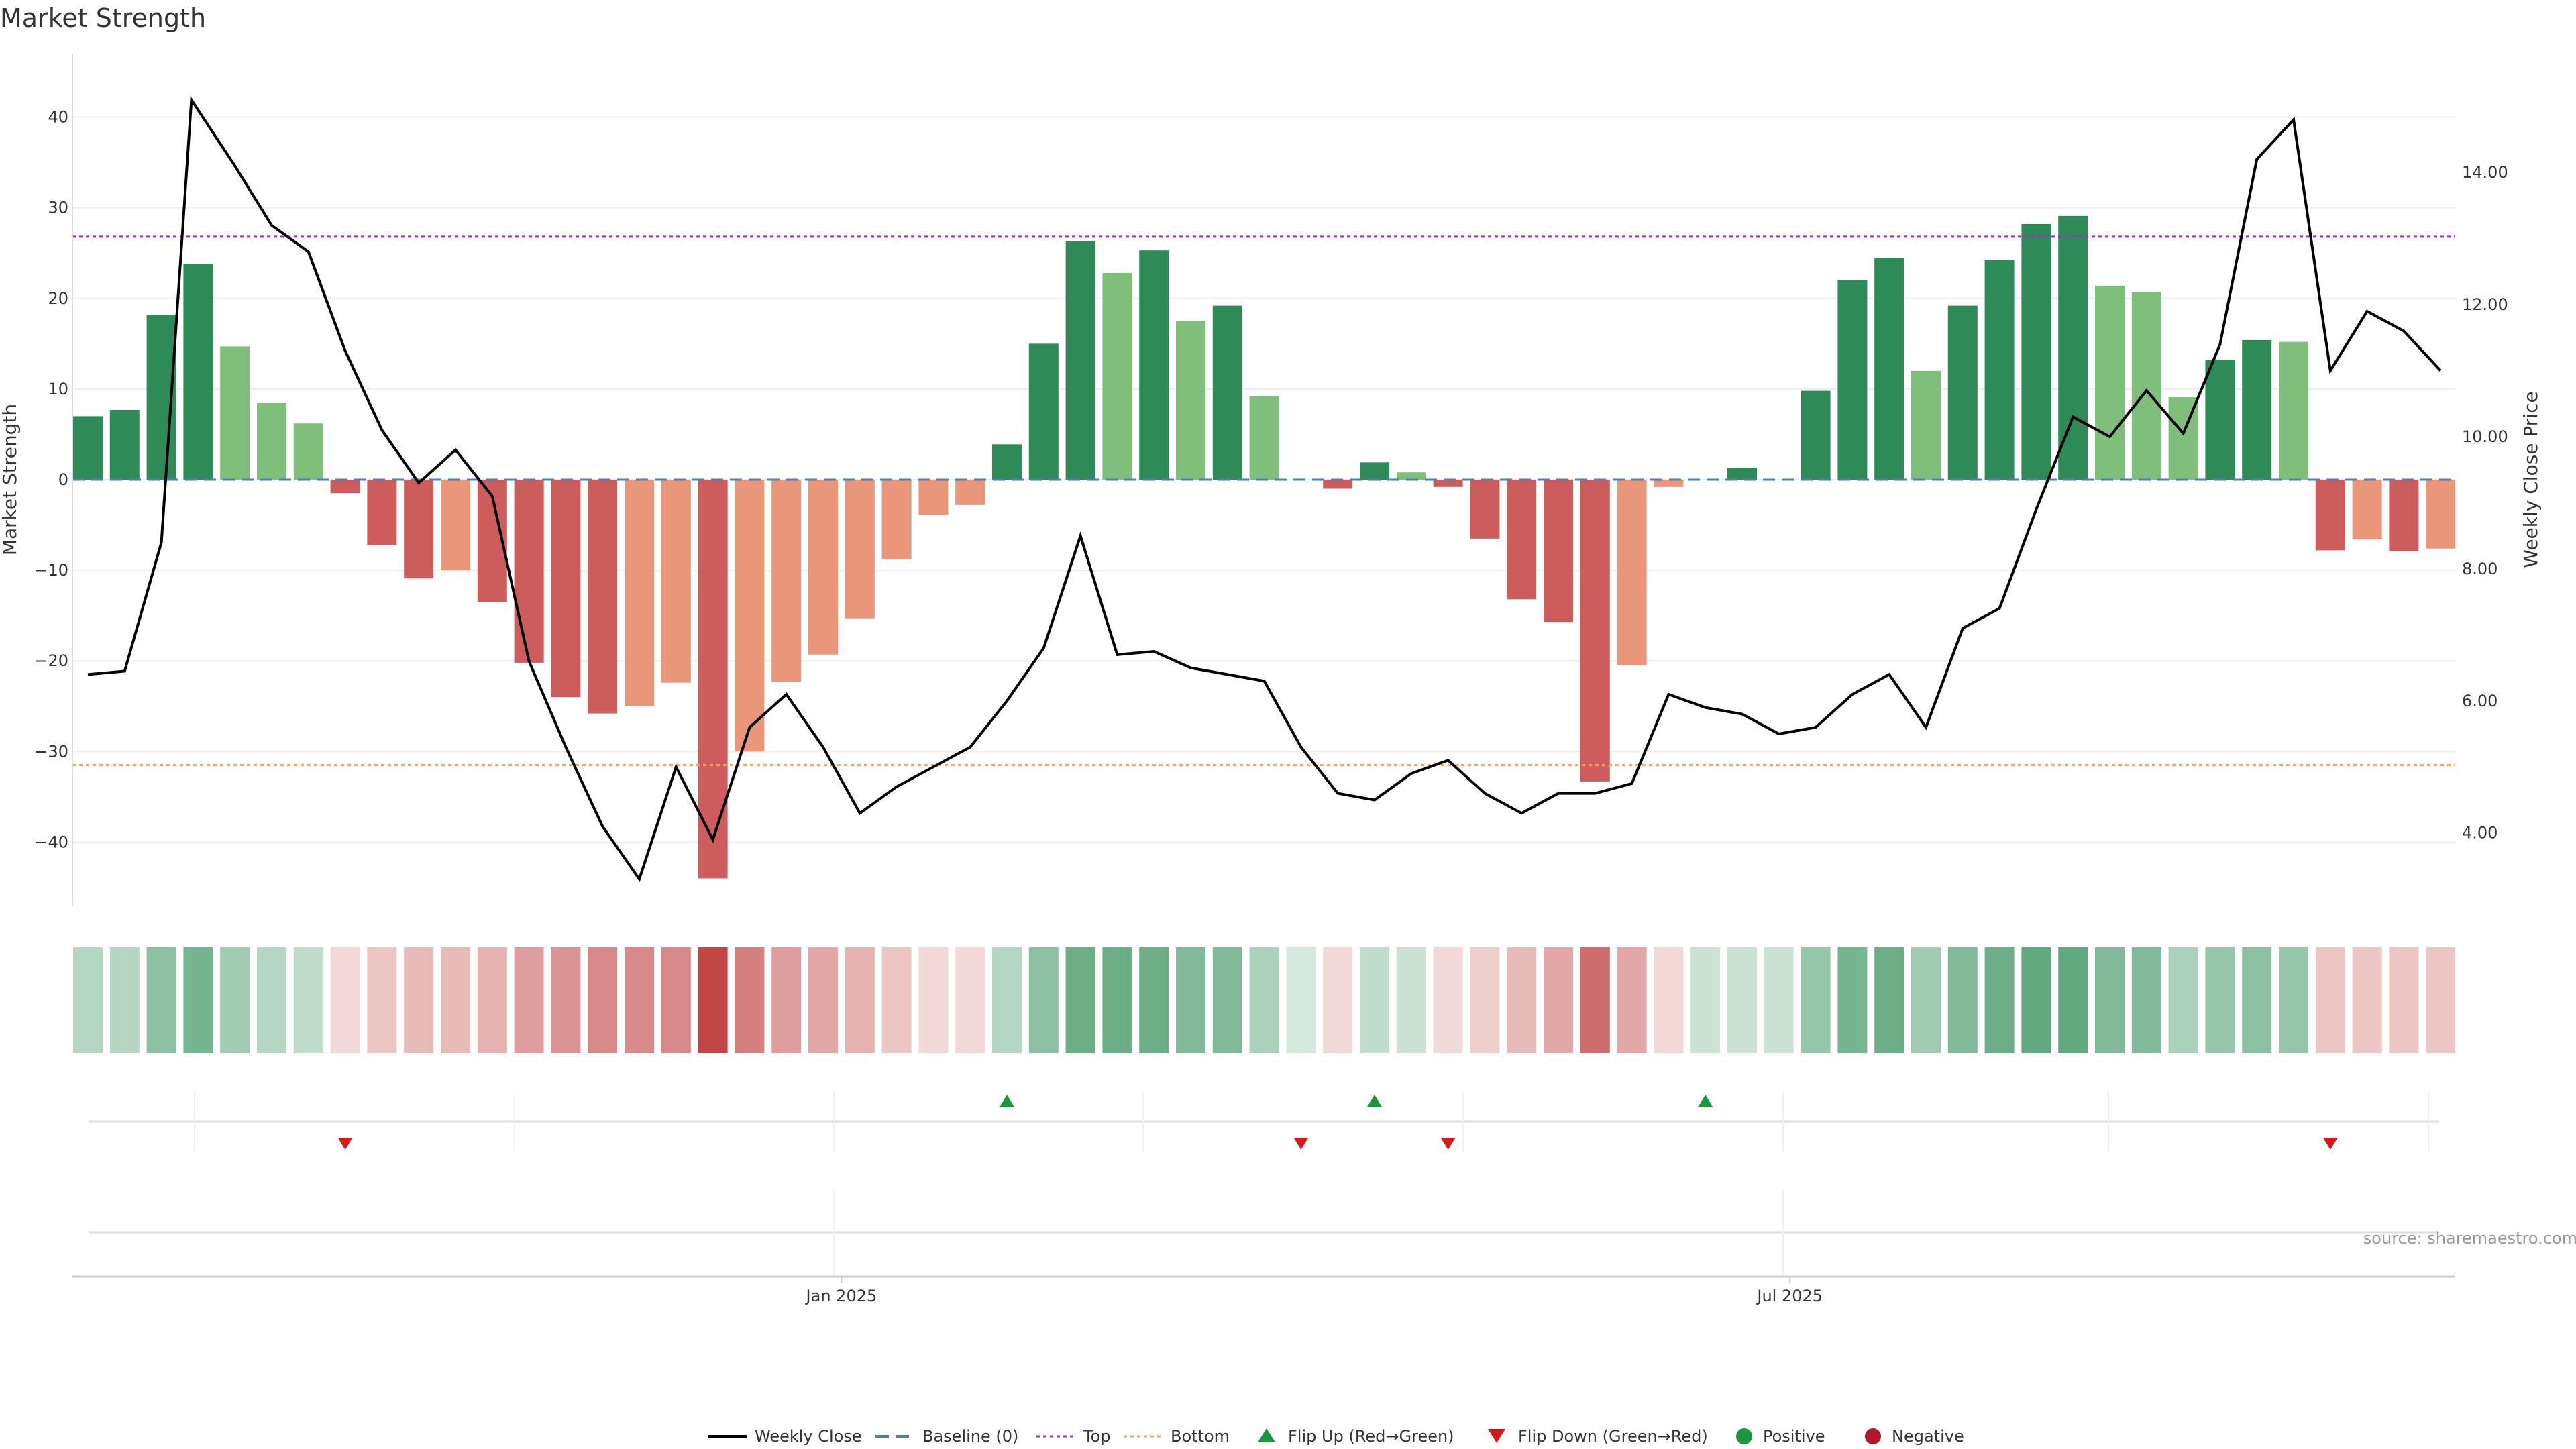 The width and height of the screenshot is (2576, 1449). Describe the element at coordinates (51, 842) in the screenshot. I see `y-tick-label: −40` at that location.